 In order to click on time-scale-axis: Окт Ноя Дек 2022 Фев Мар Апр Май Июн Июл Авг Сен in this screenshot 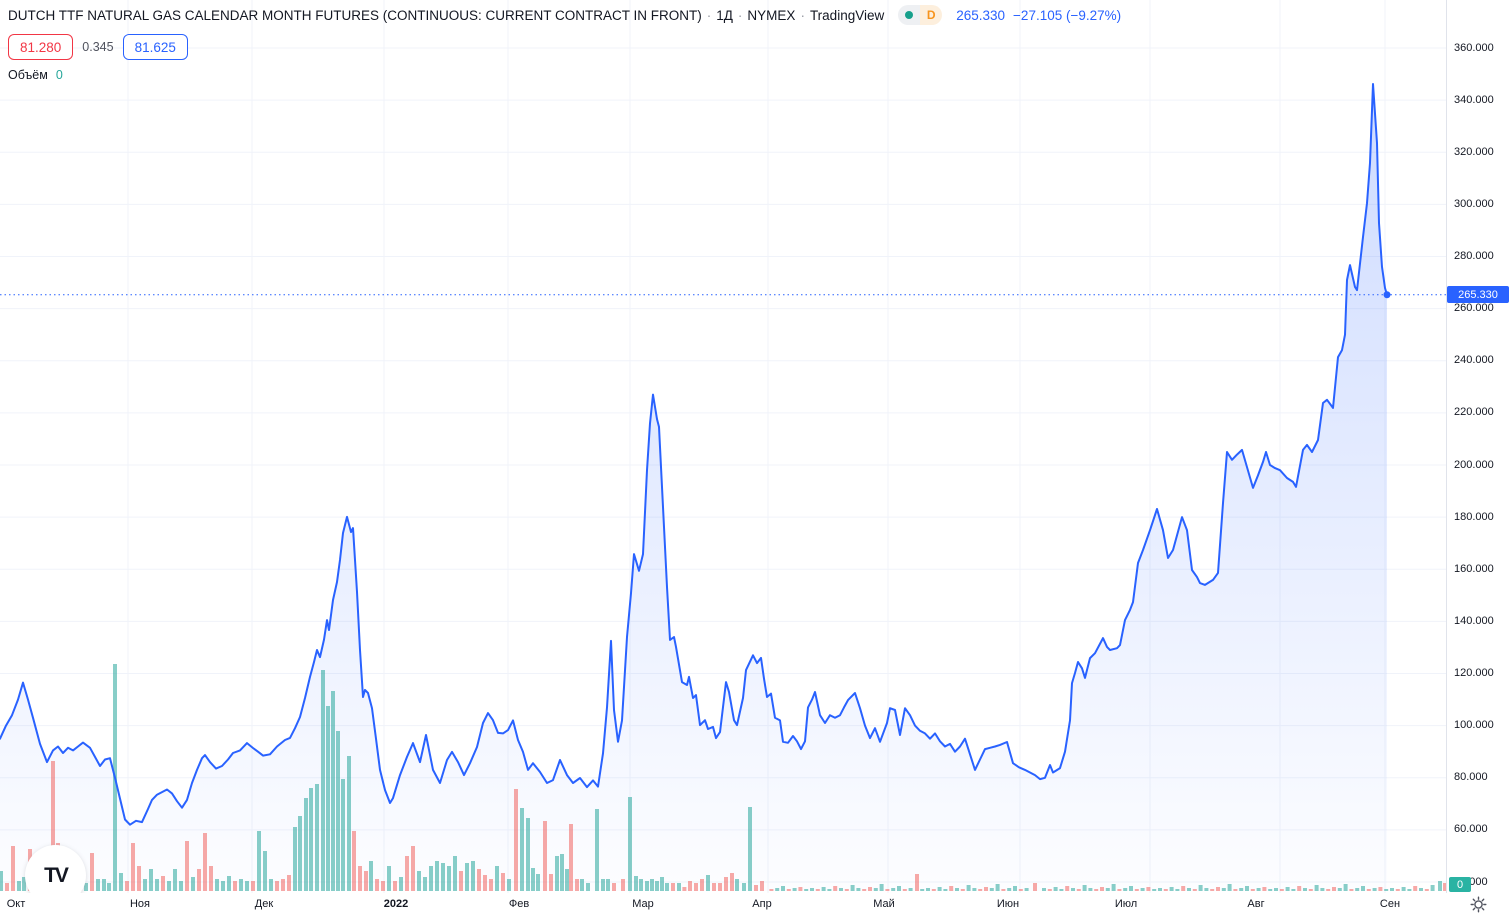, I will do `click(723, 904)`.